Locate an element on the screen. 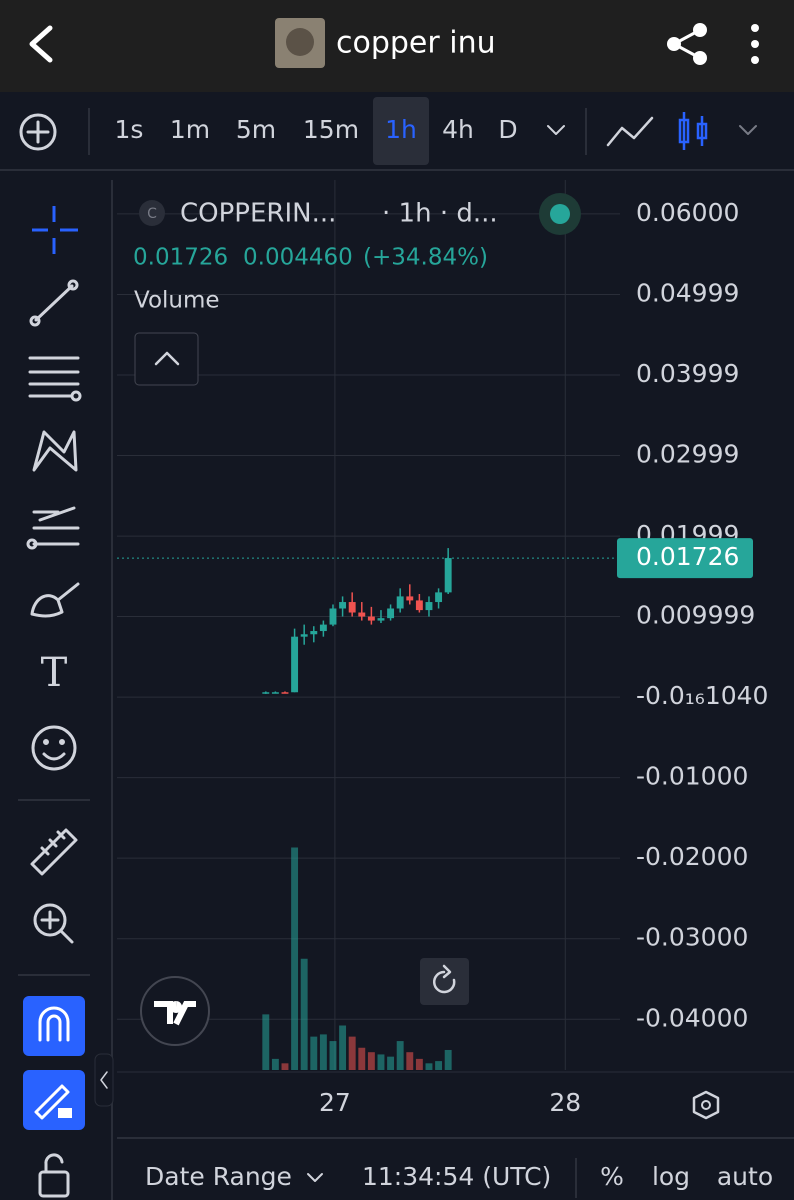 The image size is (794, 1200). pencil-icon is located at coordinates (52, 1102).